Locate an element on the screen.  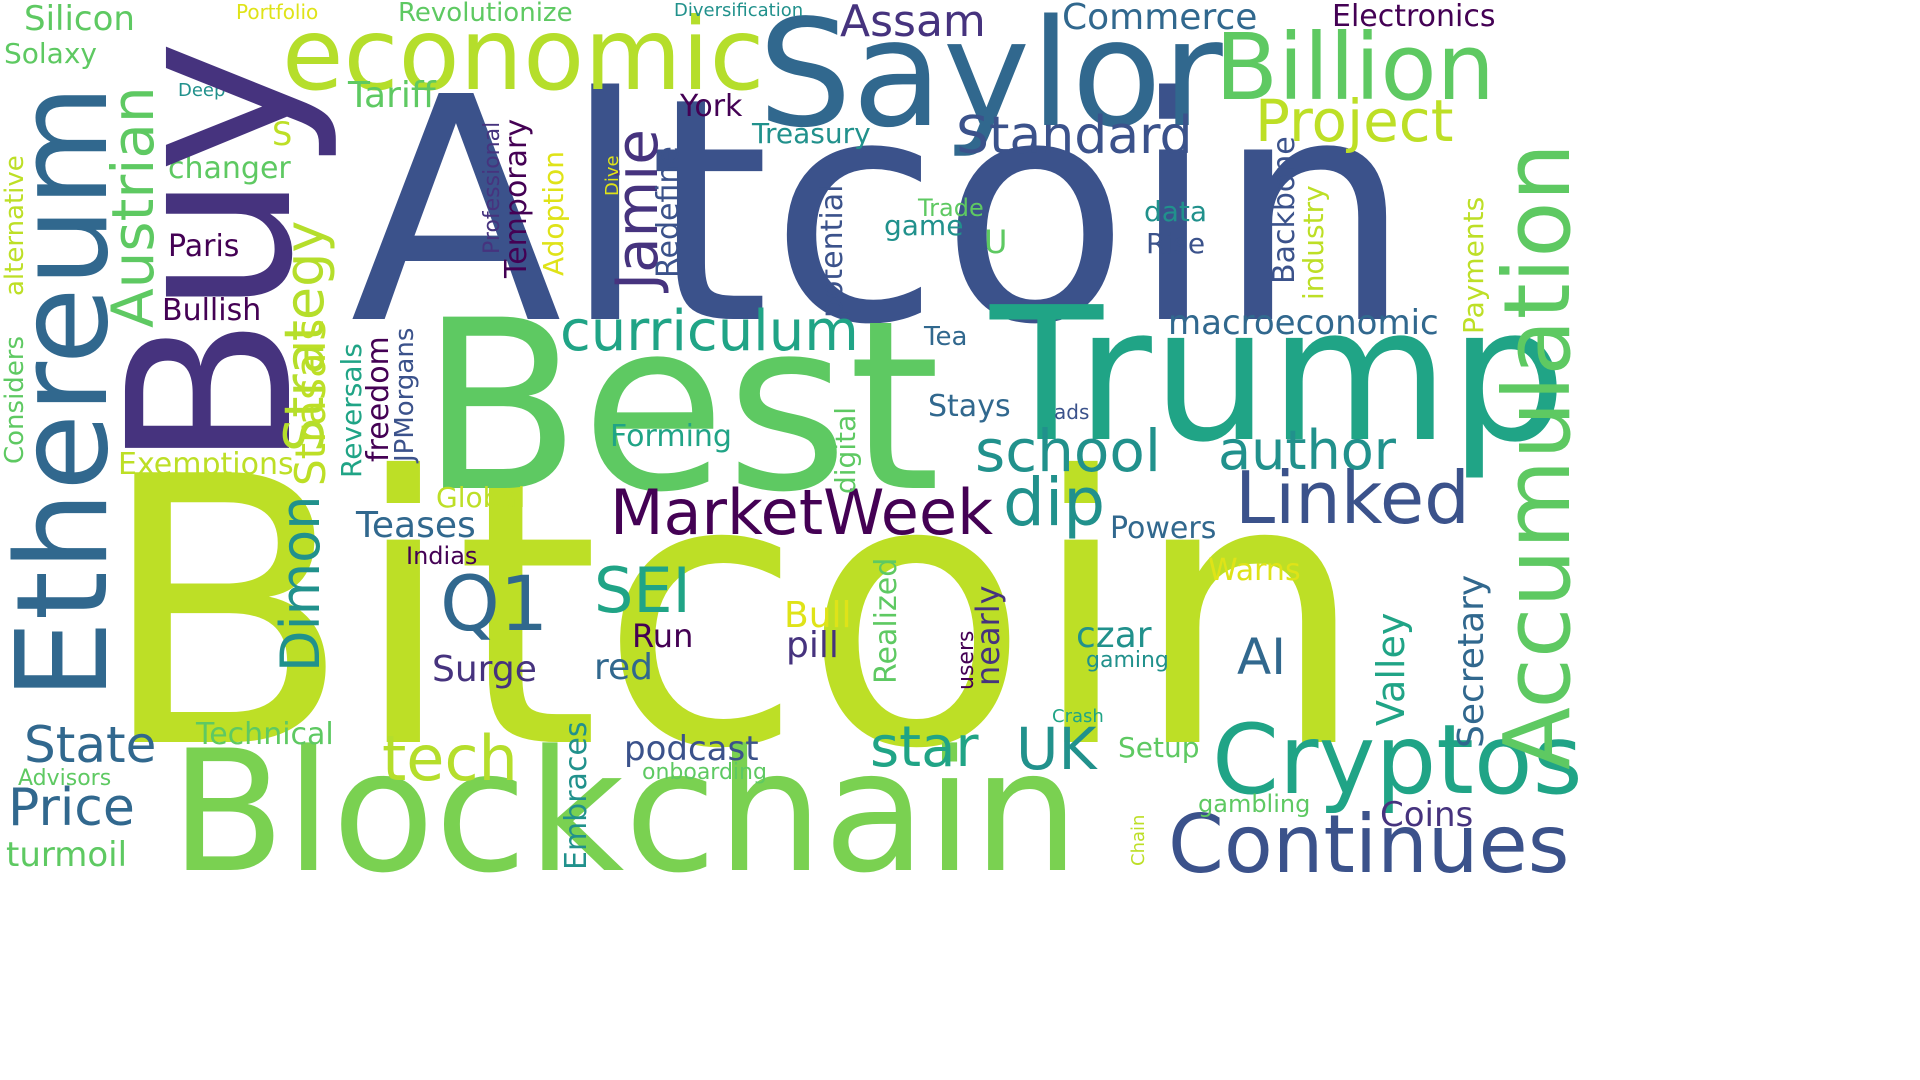
word-game: game is located at coordinates (924, 225).